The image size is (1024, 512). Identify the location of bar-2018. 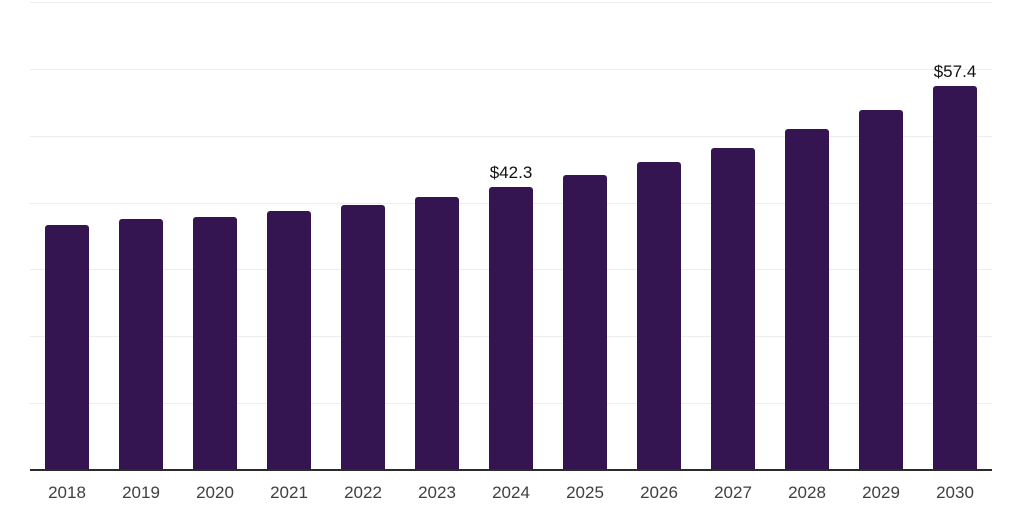
(67, 347).